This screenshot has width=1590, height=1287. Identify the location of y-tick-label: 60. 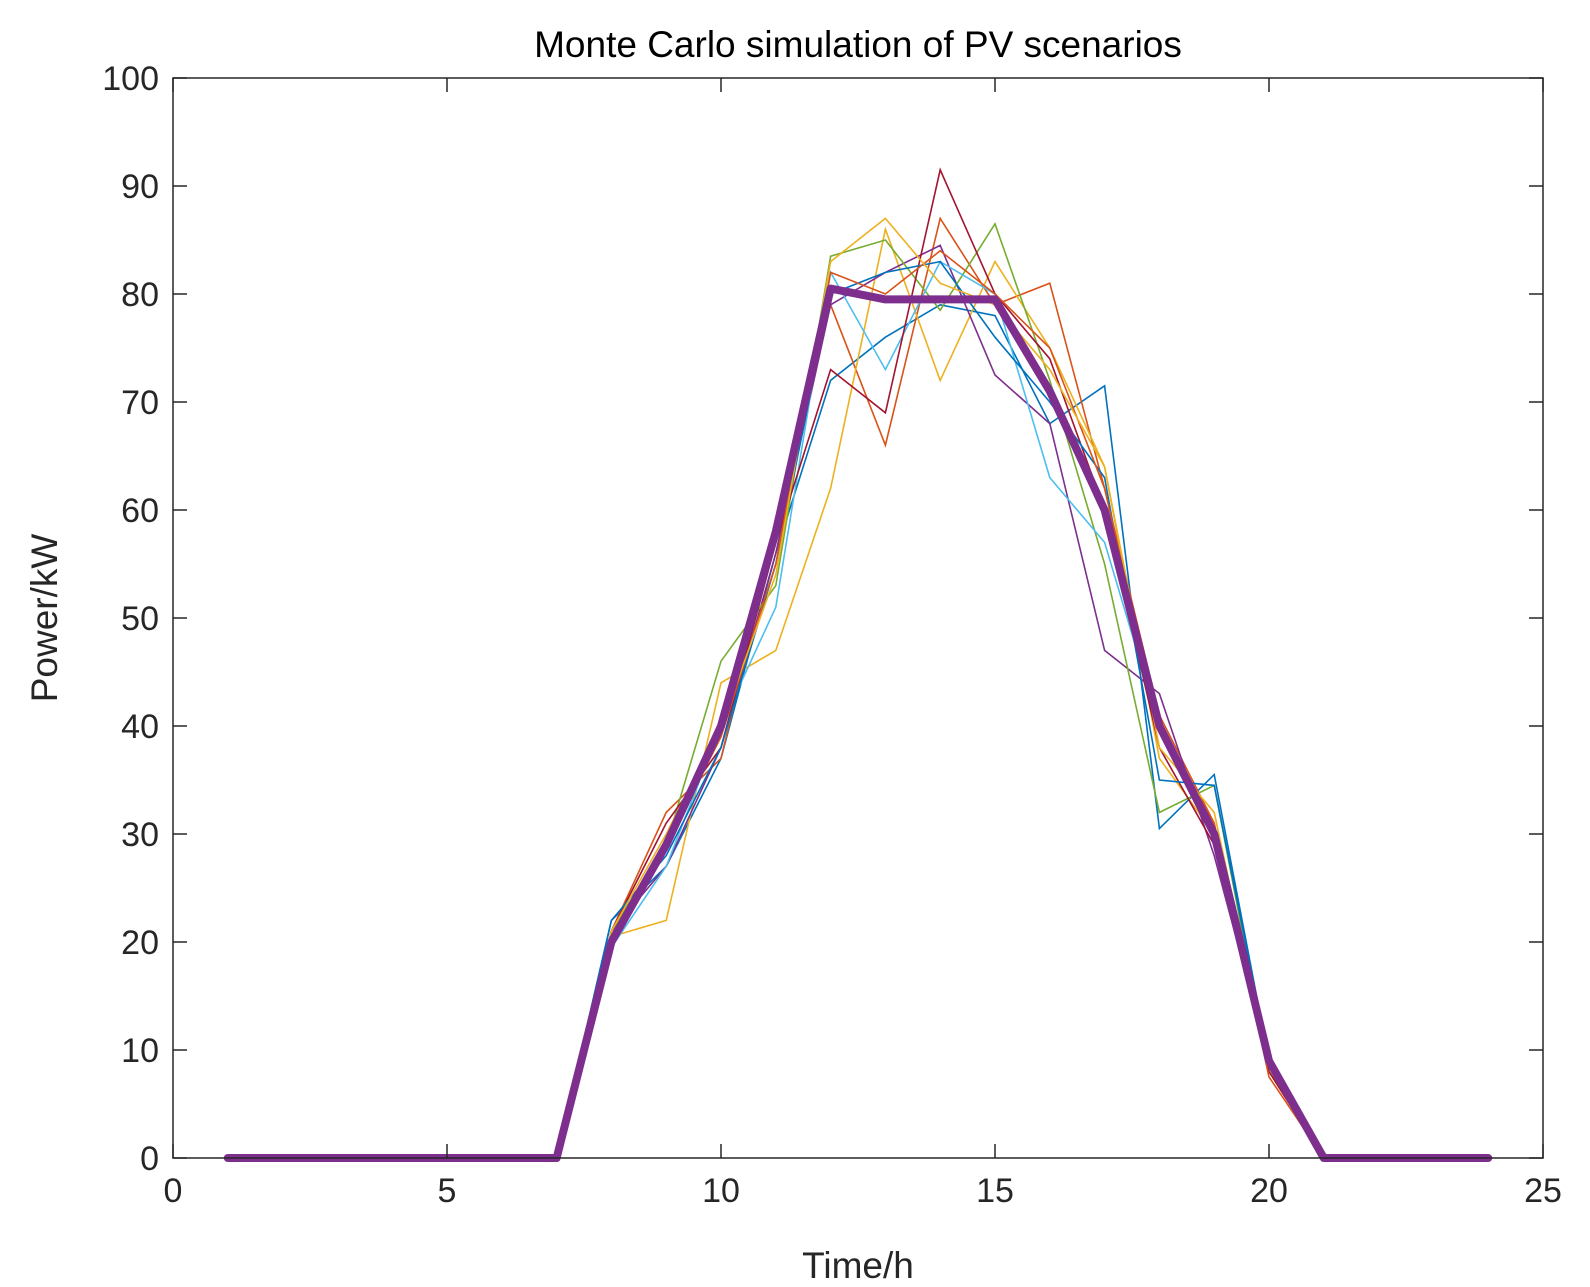
(140, 511).